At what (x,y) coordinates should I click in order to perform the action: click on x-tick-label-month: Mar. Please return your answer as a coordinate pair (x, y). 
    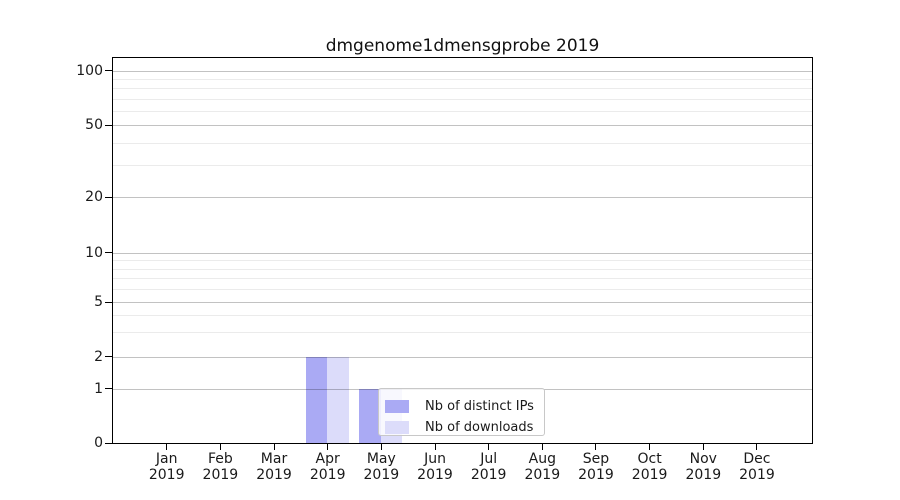
    Looking at the image, I should click on (274, 459).